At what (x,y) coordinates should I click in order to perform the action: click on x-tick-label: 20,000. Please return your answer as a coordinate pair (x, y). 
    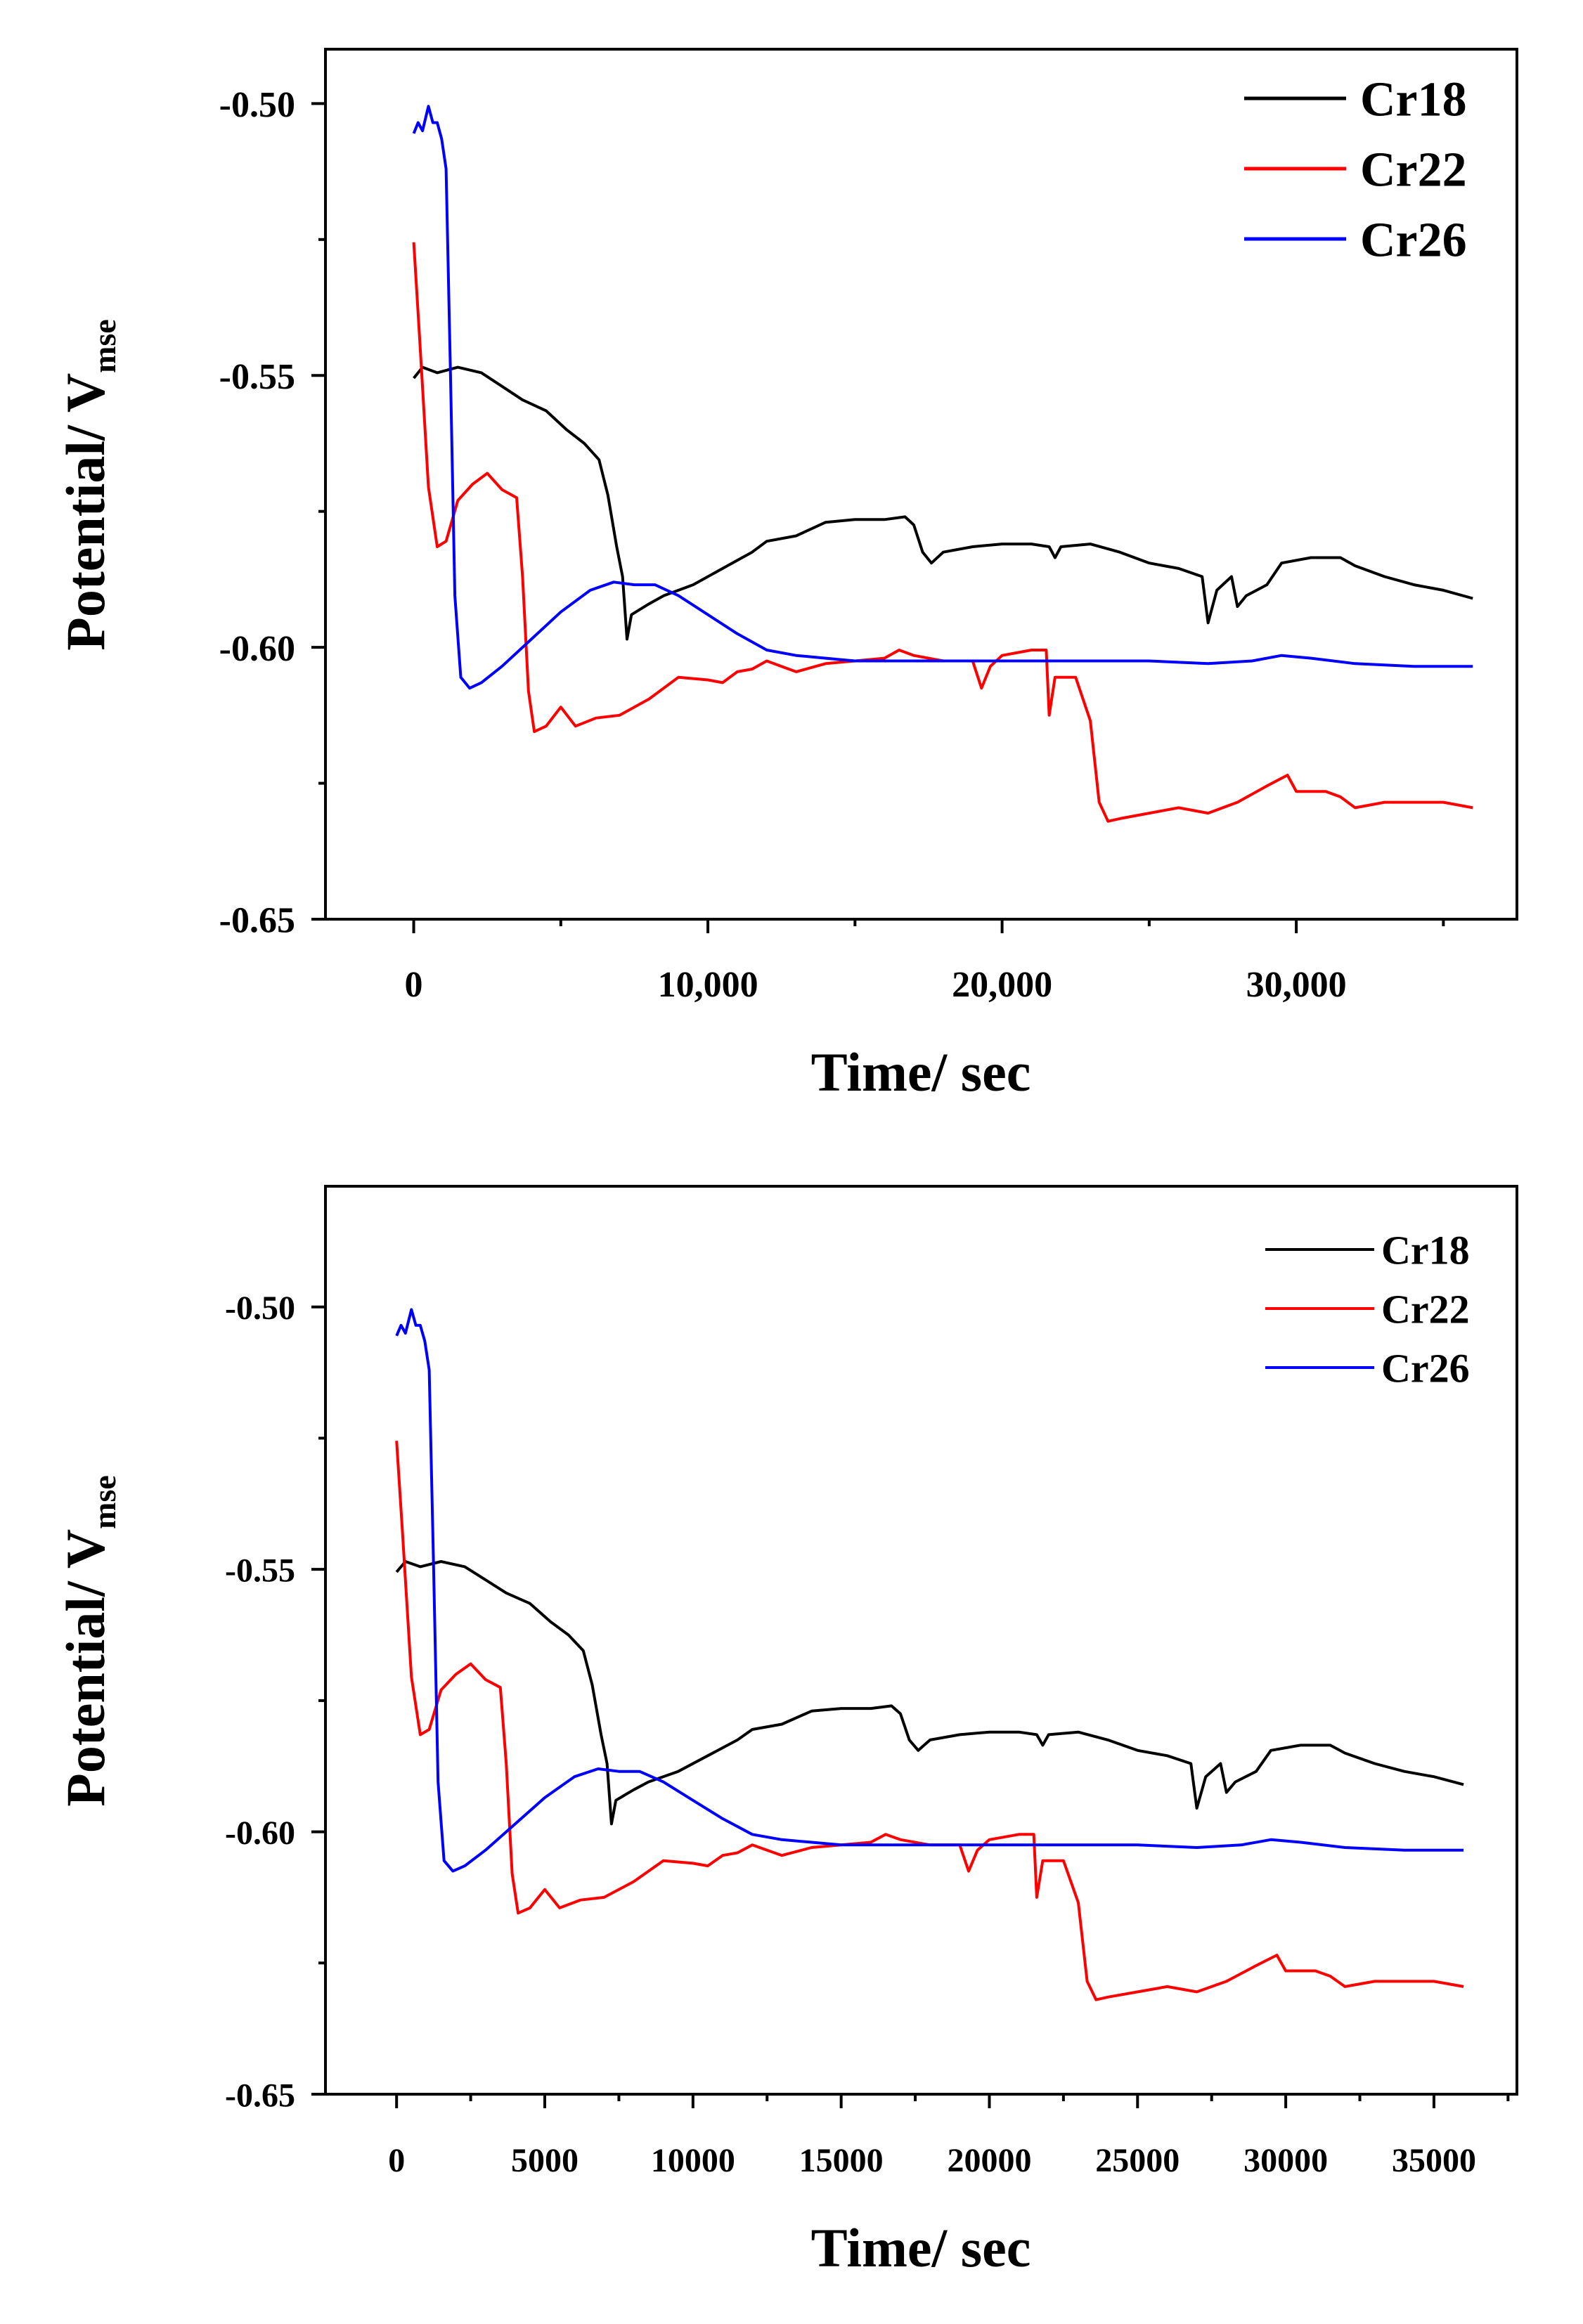
    Looking at the image, I should click on (1002, 985).